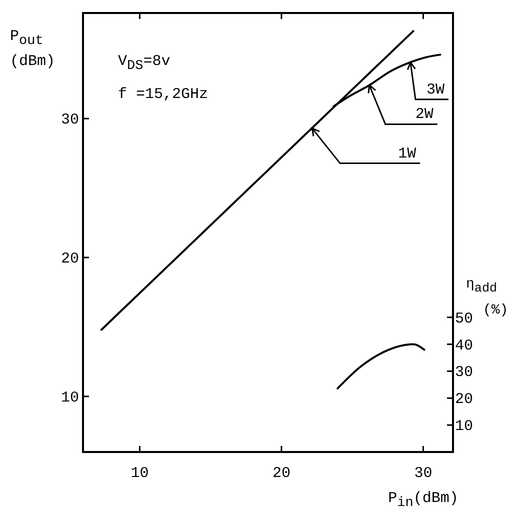 Image resolution: width=518 pixels, height=513 pixels. What do you see at coordinates (423, 473) in the screenshot?
I see `x-tick-label: 30` at bounding box center [423, 473].